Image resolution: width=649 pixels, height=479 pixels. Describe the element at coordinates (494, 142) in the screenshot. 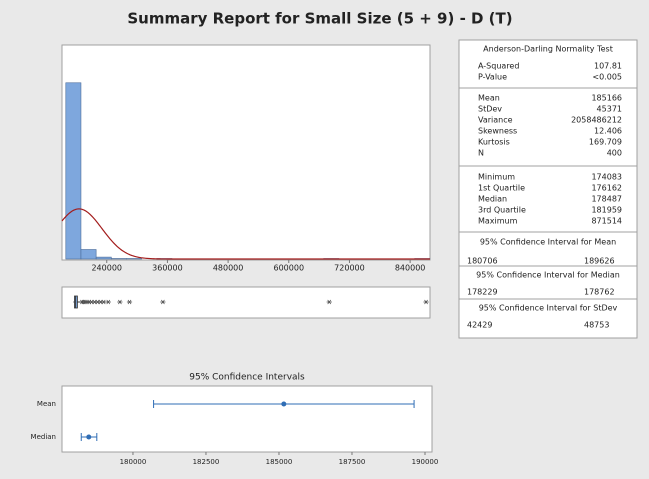

I see `stat-label: Kurtosis` at that location.